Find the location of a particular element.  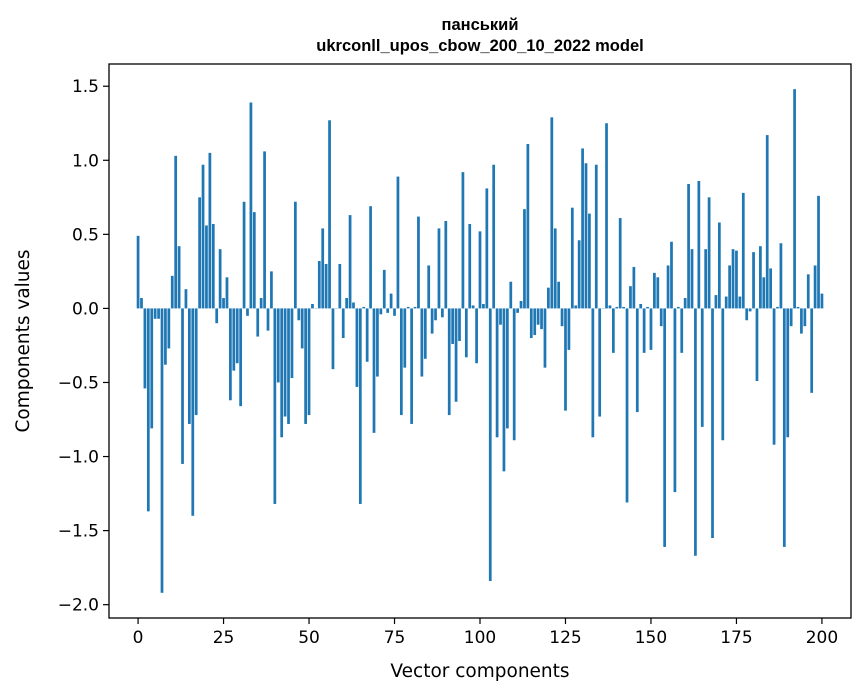

x-tick-label: 150 is located at coordinates (651, 638).